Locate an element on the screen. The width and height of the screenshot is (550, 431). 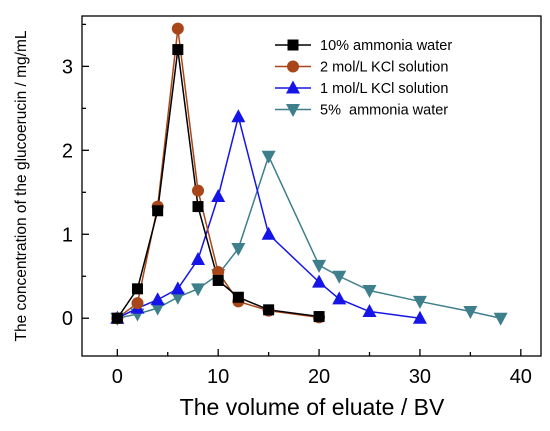
legend-label: 2 mol/L KCl solution is located at coordinates (384, 68).